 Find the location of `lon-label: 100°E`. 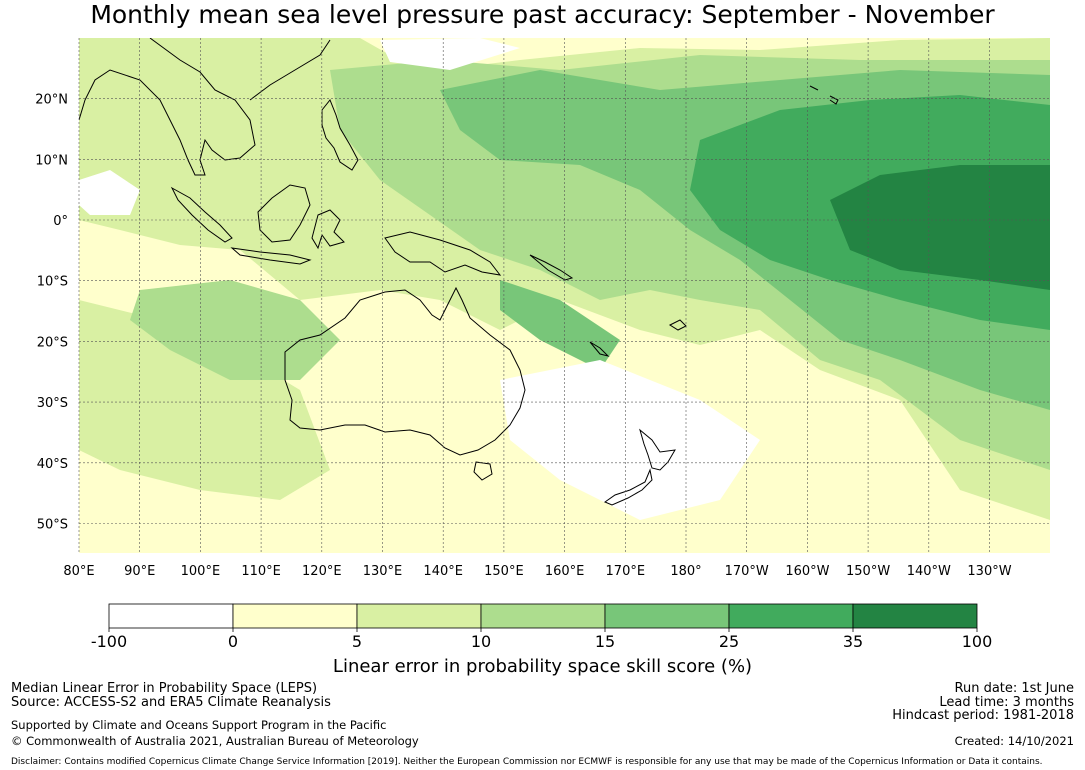

lon-label: 100°E is located at coordinates (201, 571).